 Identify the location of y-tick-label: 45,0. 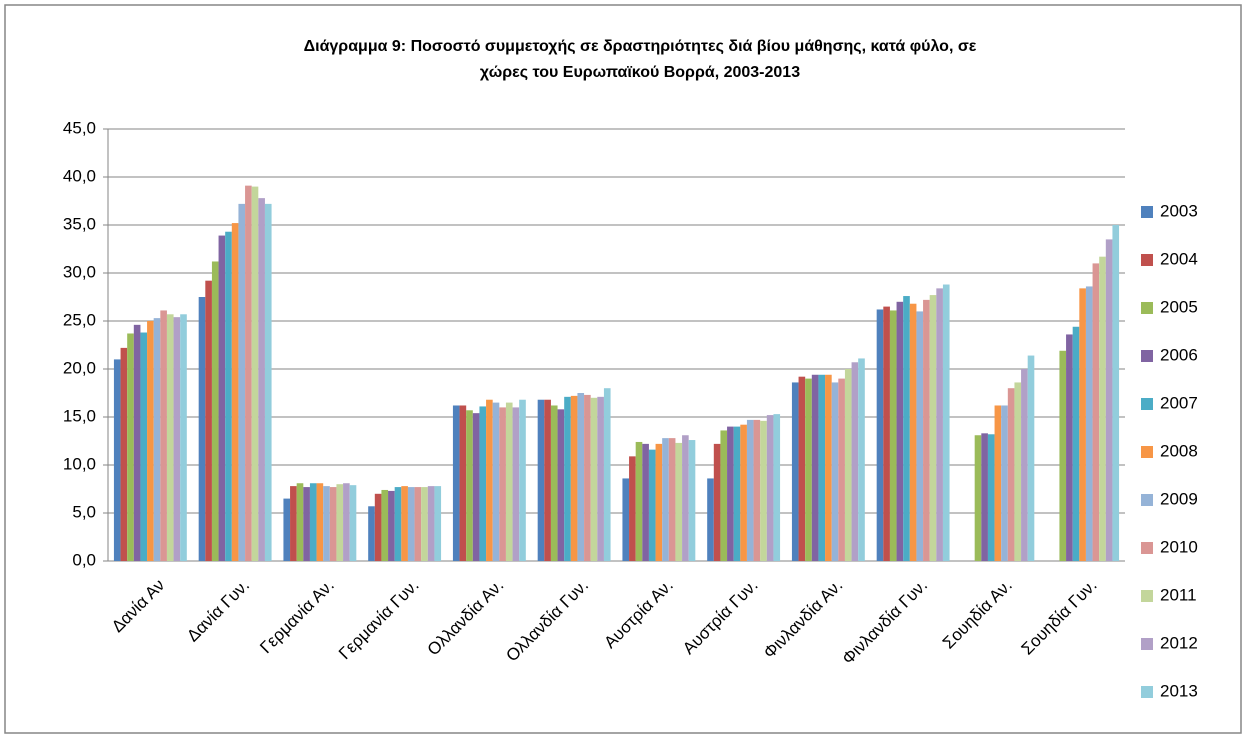
(79, 127).